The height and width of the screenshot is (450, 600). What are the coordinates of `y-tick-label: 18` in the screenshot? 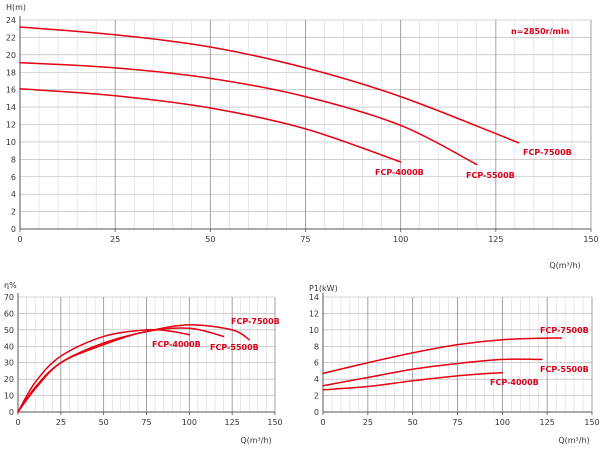 It's located at (11, 72).